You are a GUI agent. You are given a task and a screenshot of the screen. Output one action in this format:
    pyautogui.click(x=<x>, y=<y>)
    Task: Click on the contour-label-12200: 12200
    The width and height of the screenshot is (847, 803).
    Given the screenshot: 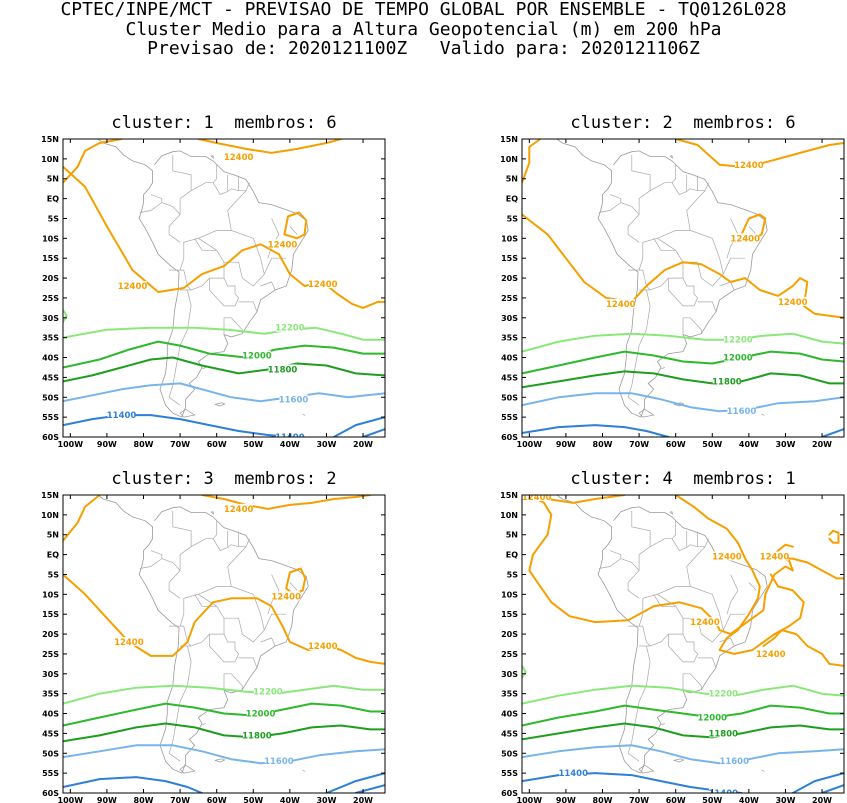 What is the action you would take?
    pyautogui.click(x=290, y=329)
    